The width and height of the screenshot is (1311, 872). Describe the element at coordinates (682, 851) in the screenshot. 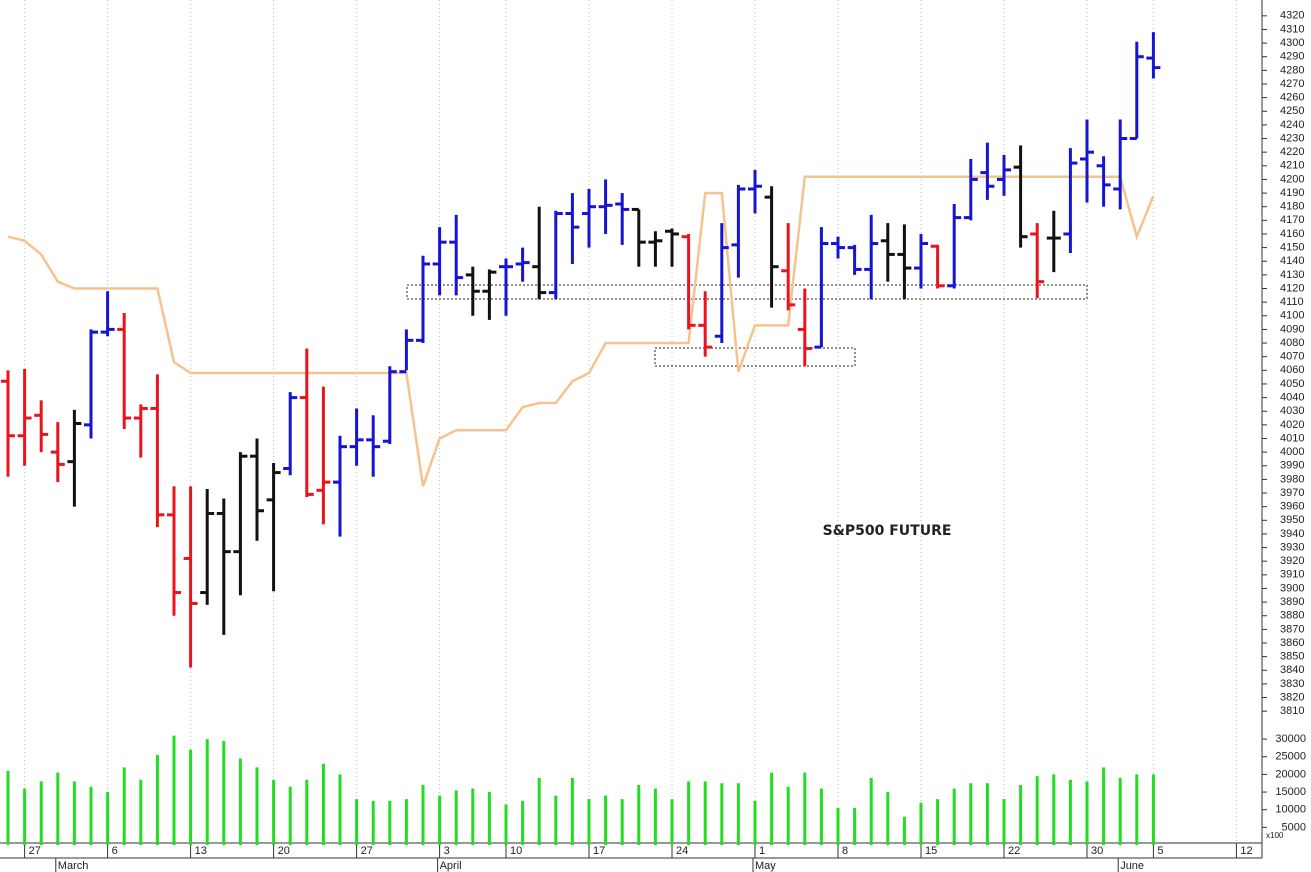

I see `x-tick-label: 24` at that location.